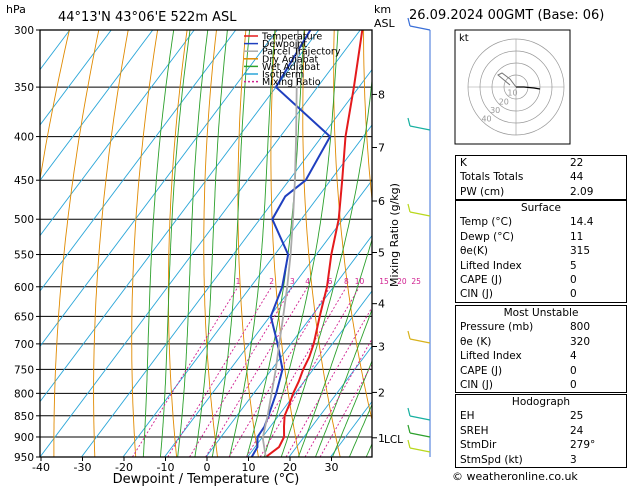  I want to click on table-row: SREH 24, so click(541, 431).